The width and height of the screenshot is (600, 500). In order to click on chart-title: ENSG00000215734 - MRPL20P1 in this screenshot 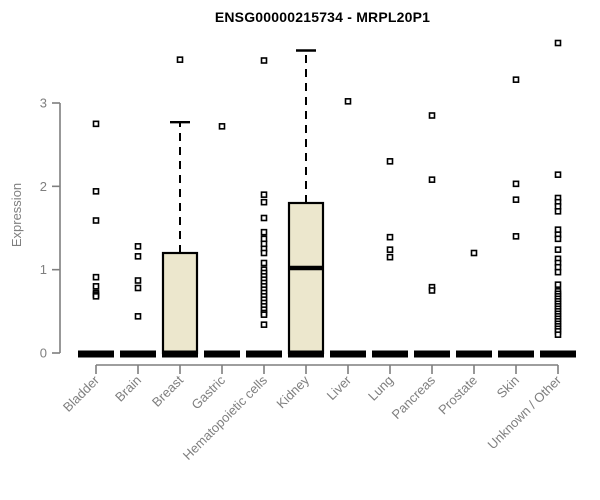, I will do `click(322, 17)`.